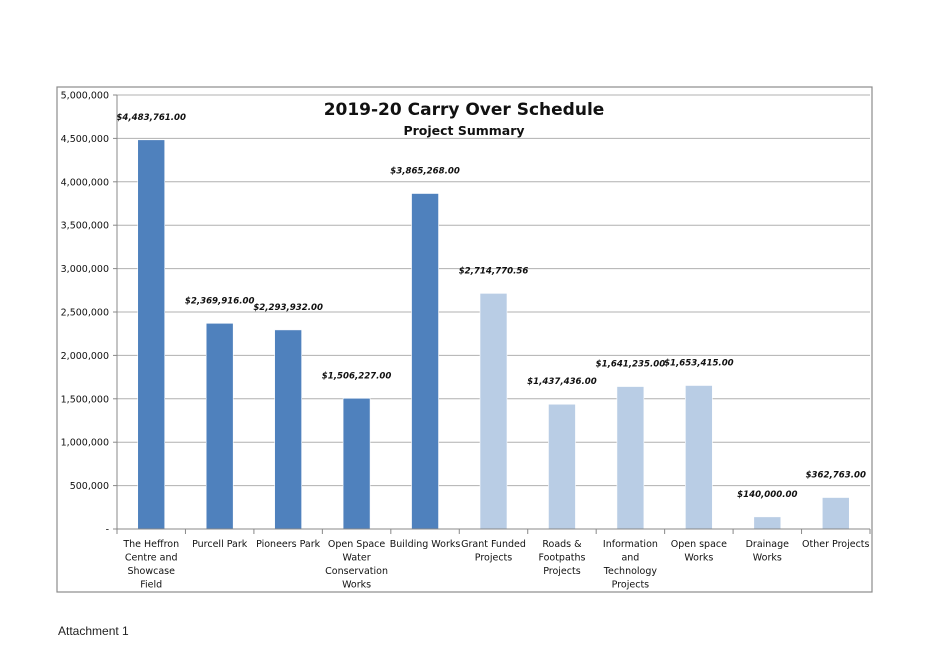 The height and width of the screenshot is (664, 939). What do you see at coordinates (836, 476) in the screenshot?
I see `data-label: $362,763.00` at bounding box center [836, 476].